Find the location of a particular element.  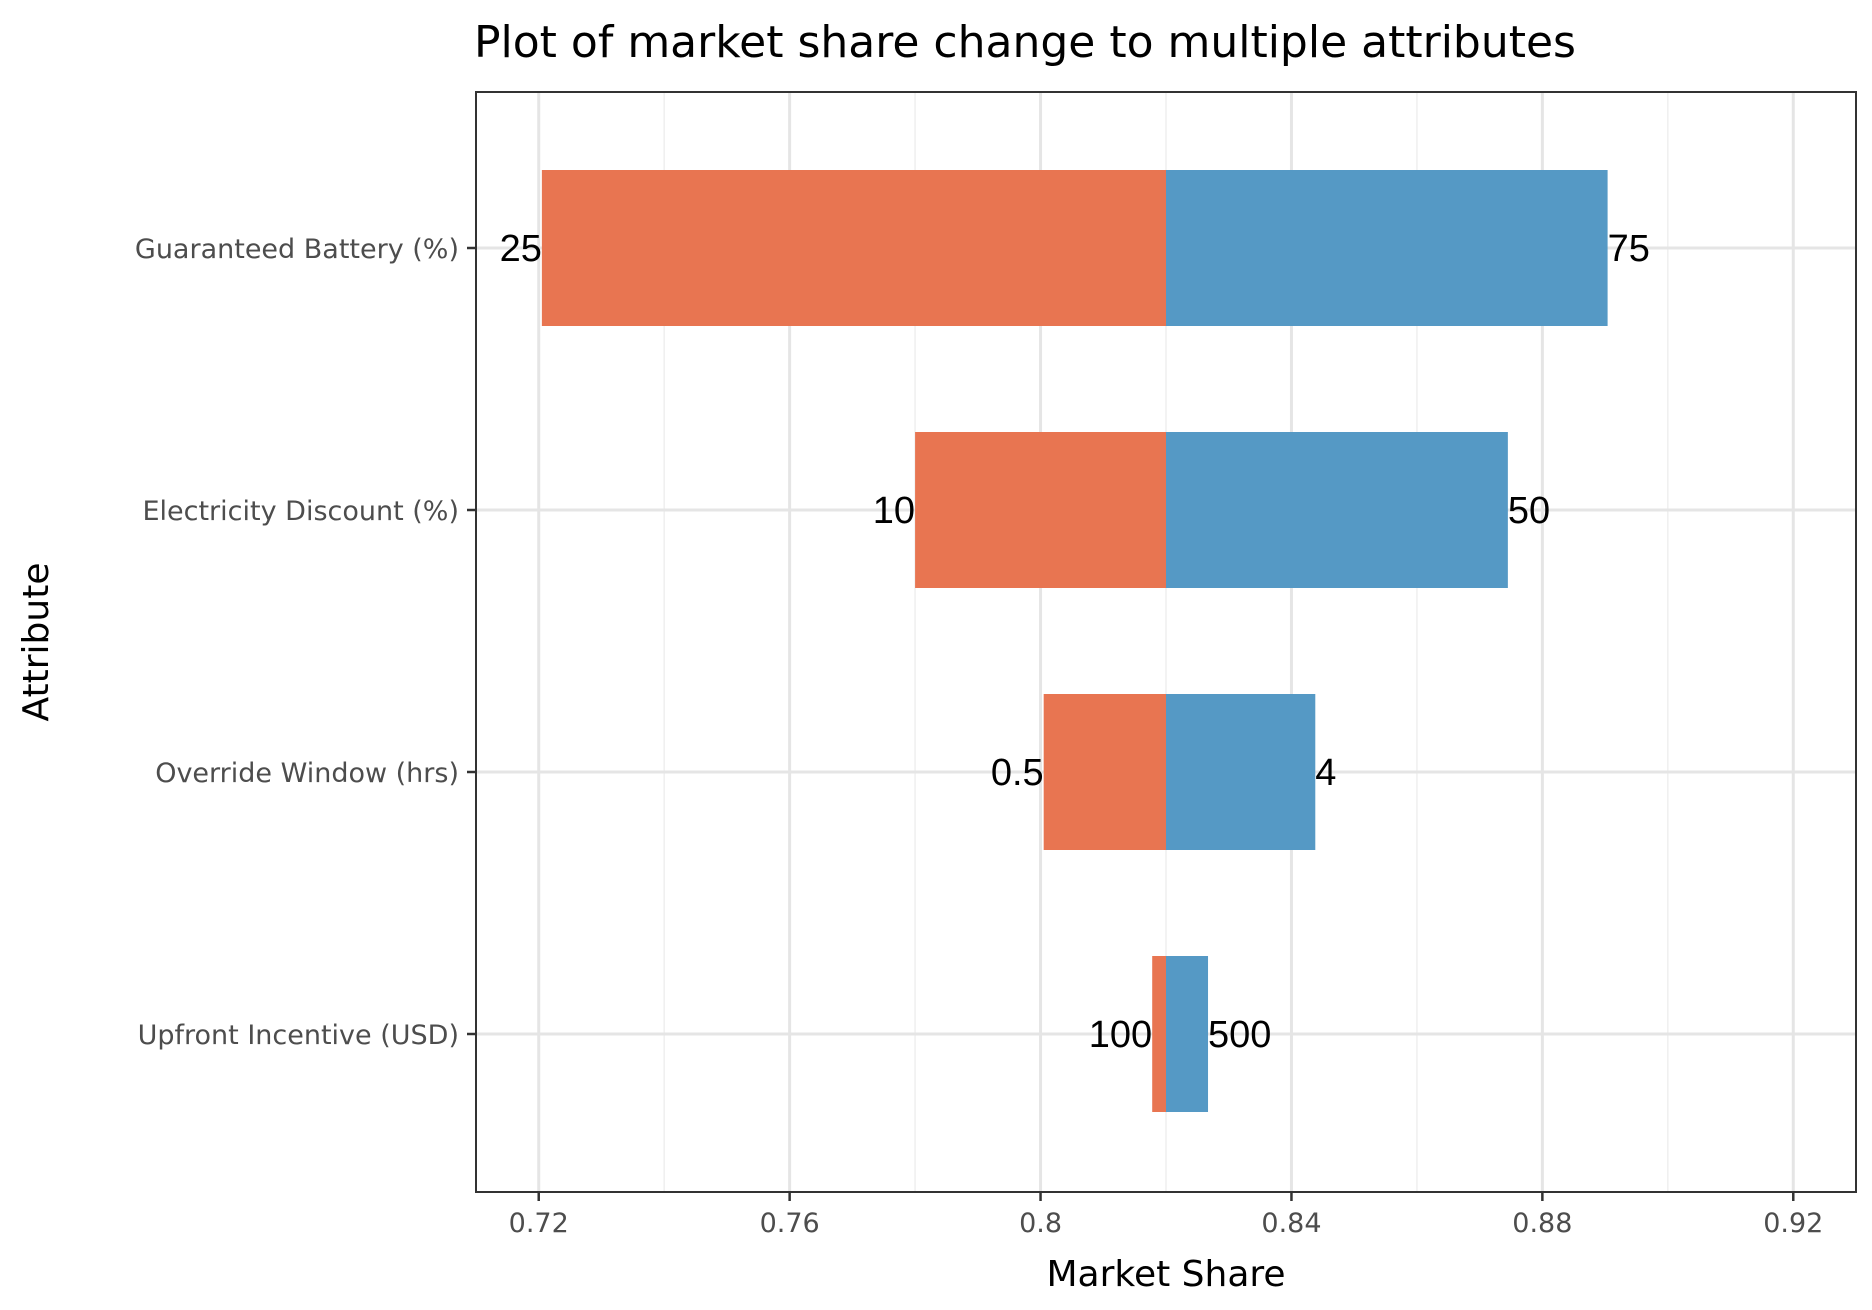

bar-label-high-1: 50 is located at coordinates (1529, 511).